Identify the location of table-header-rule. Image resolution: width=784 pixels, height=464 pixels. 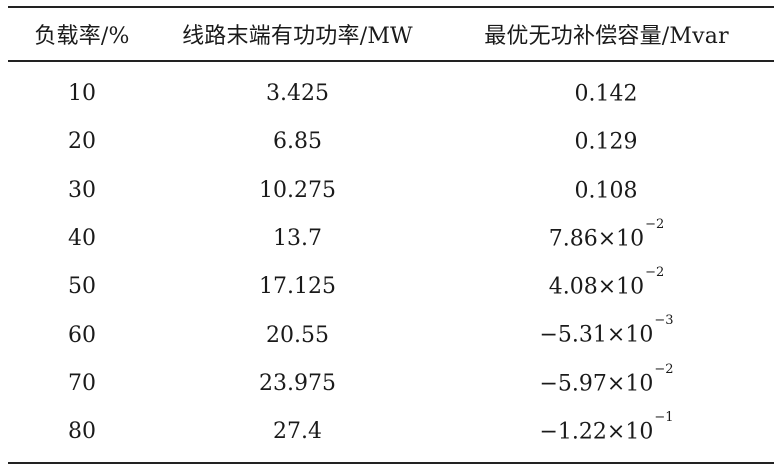
(391, 61).